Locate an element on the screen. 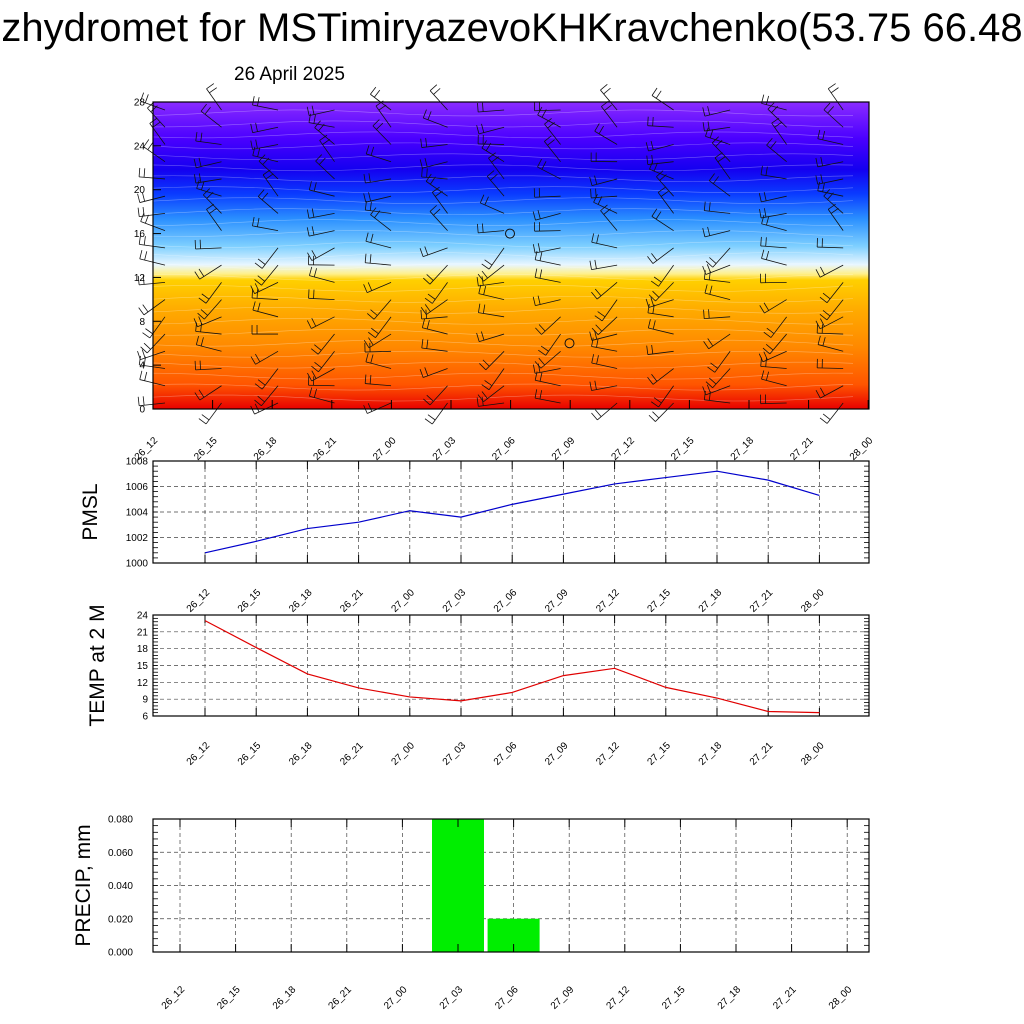 The width and height of the screenshot is (1024, 1024). pmsl-x-tick-label: 26_12 is located at coordinates (199, 601).